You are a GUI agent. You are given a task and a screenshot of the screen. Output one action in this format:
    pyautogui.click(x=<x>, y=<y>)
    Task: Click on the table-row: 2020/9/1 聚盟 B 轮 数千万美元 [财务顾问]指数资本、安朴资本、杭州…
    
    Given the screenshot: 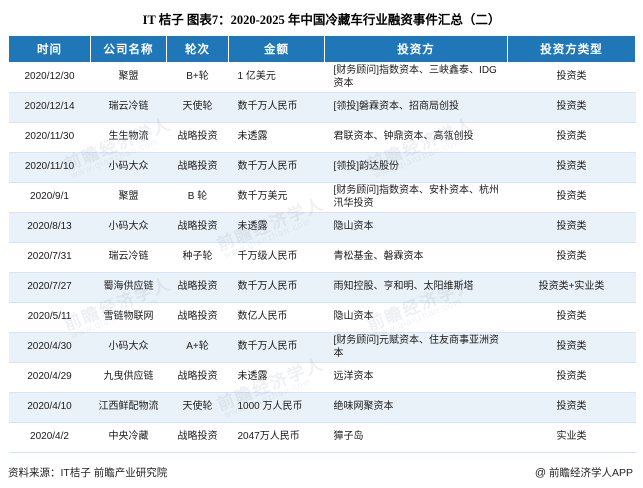 What is the action you would take?
    pyautogui.click(x=322, y=197)
    